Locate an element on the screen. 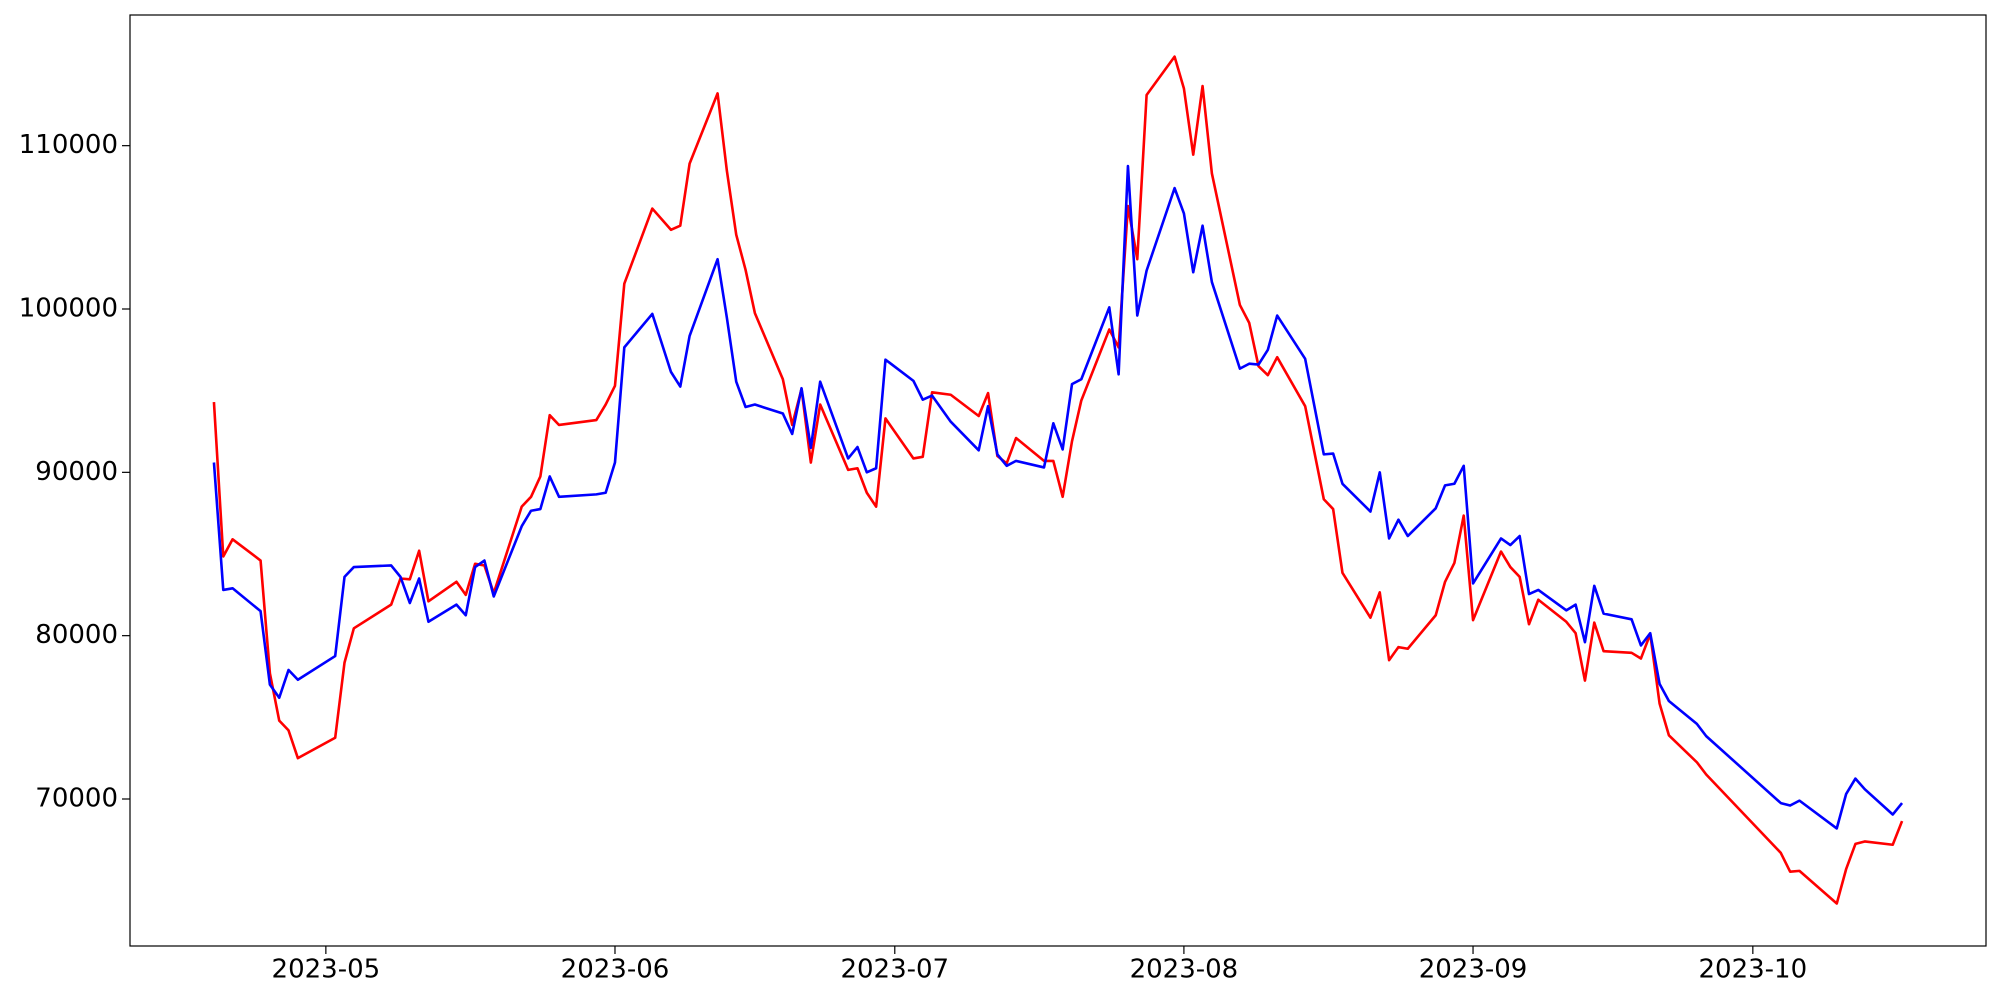 The width and height of the screenshot is (2000, 1000). y-tick-label: 100000 is located at coordinates (68, 309).